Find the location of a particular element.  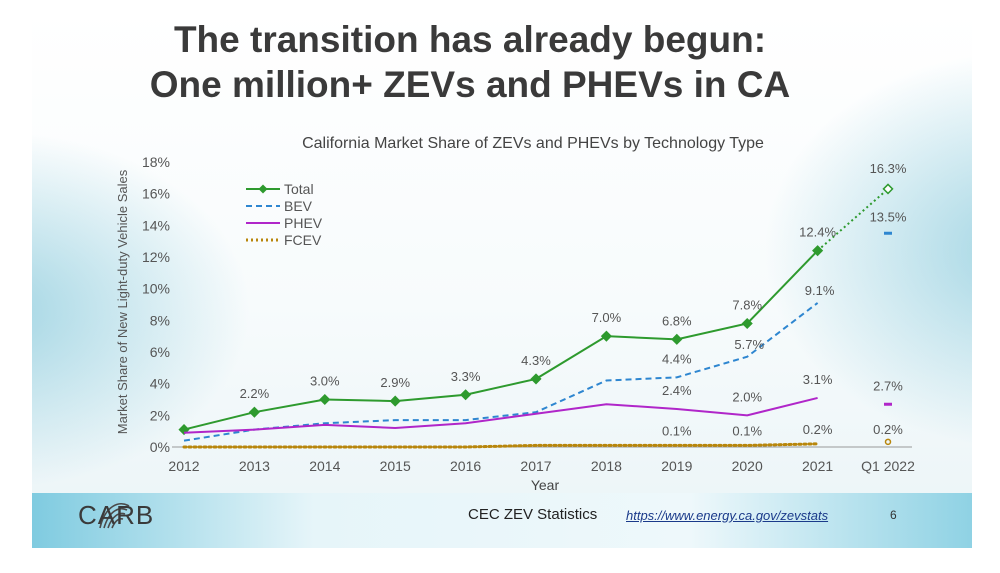

slide-title-line1: The transition has already begun: is located at coordinates (470, 39).